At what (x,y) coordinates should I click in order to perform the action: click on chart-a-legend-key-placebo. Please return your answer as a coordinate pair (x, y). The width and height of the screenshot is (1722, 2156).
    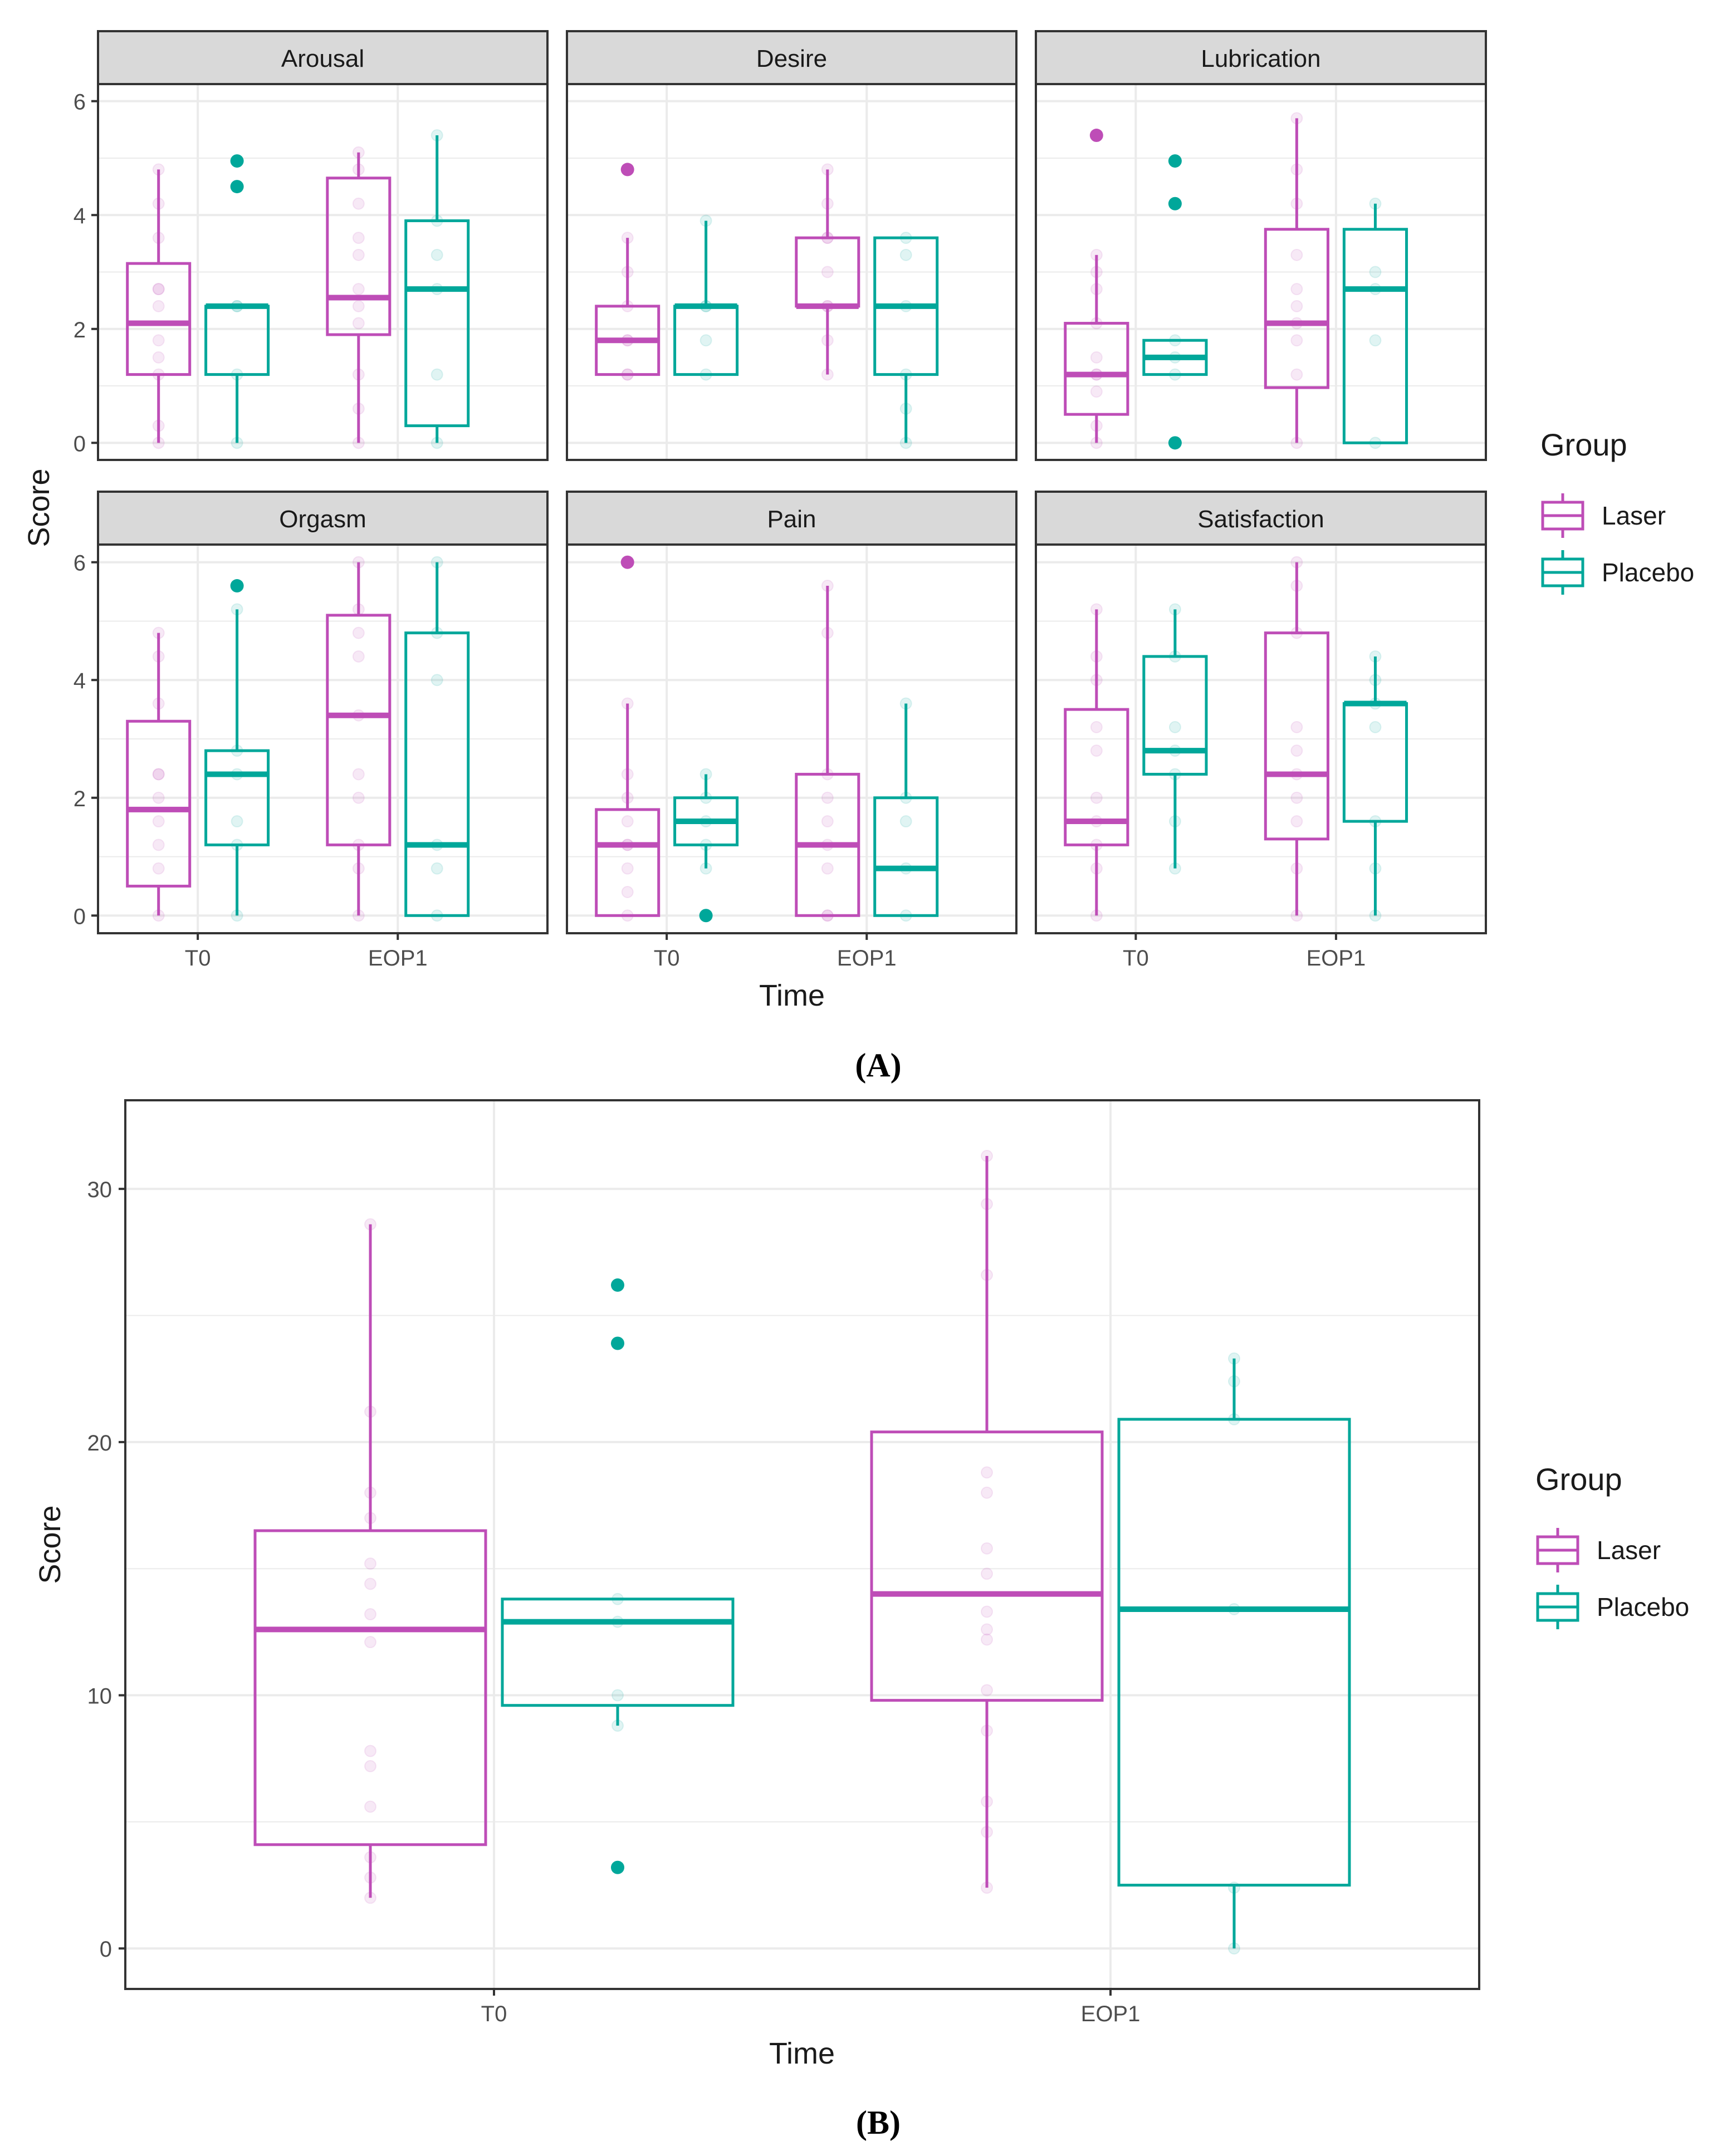
    Looking at the image, I should click on (1562, 572).